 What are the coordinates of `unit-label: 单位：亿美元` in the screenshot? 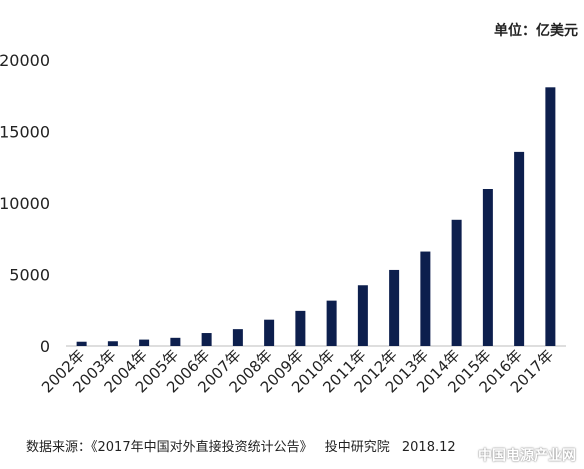 It's located at (536, 31).